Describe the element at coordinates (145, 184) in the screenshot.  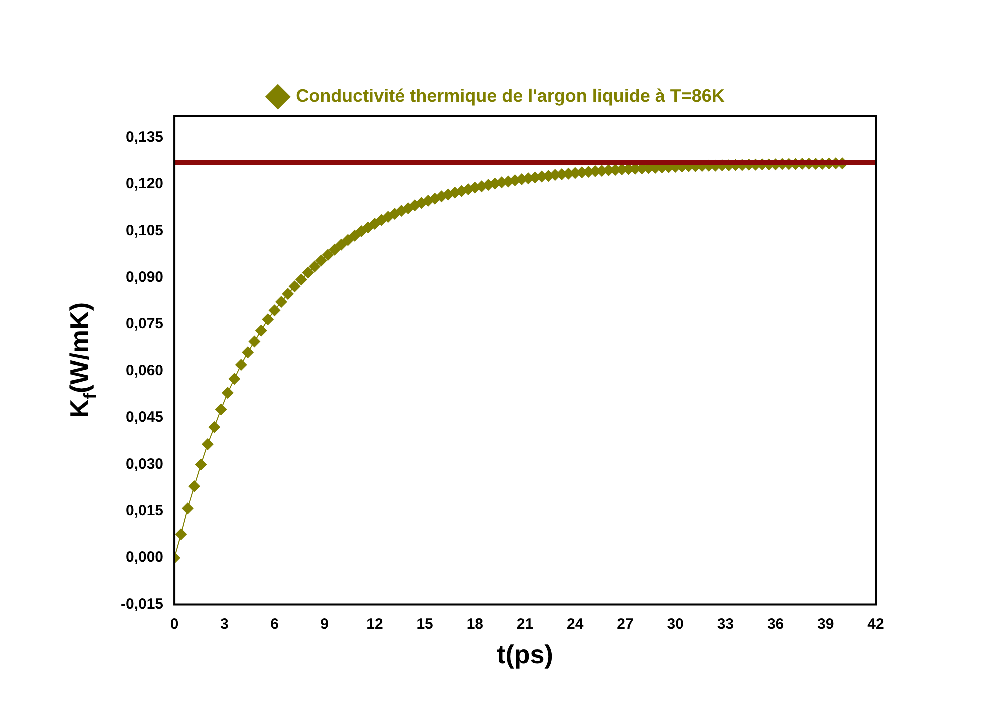
I see `y-tick-label: 0,120` at that location.